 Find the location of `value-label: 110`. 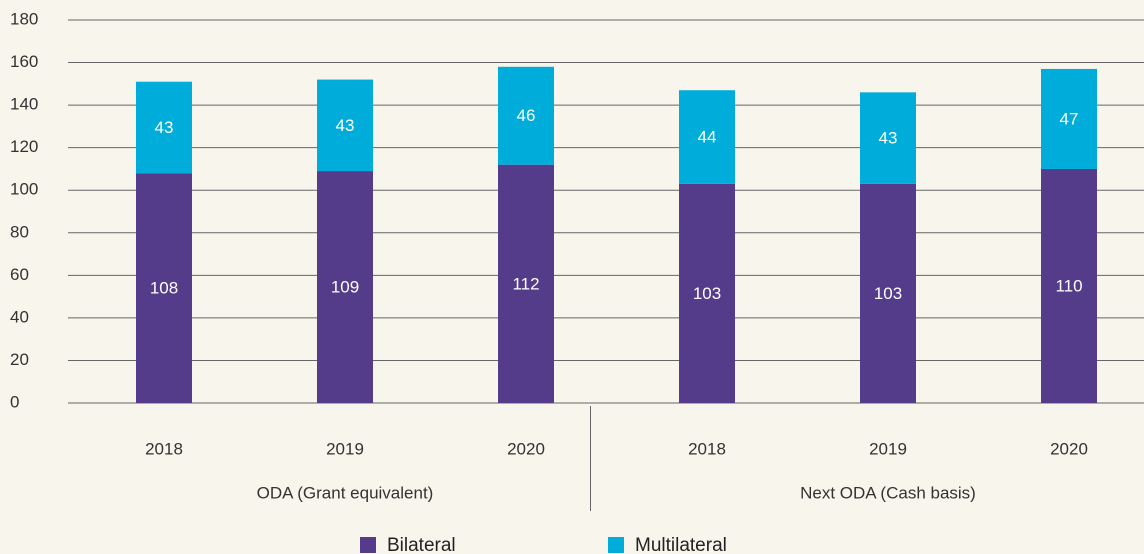

value-label: 110 is located at coordinates (1068, 285).